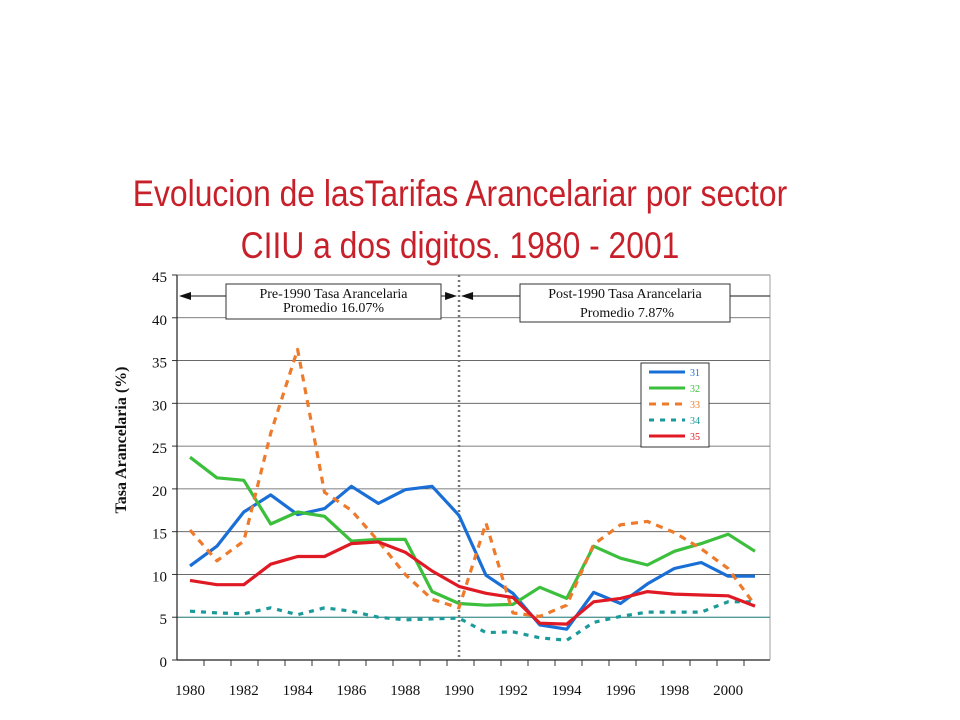 The image size is (960, 720). I want to click on y-tick-label: 40, so click(159, 321).